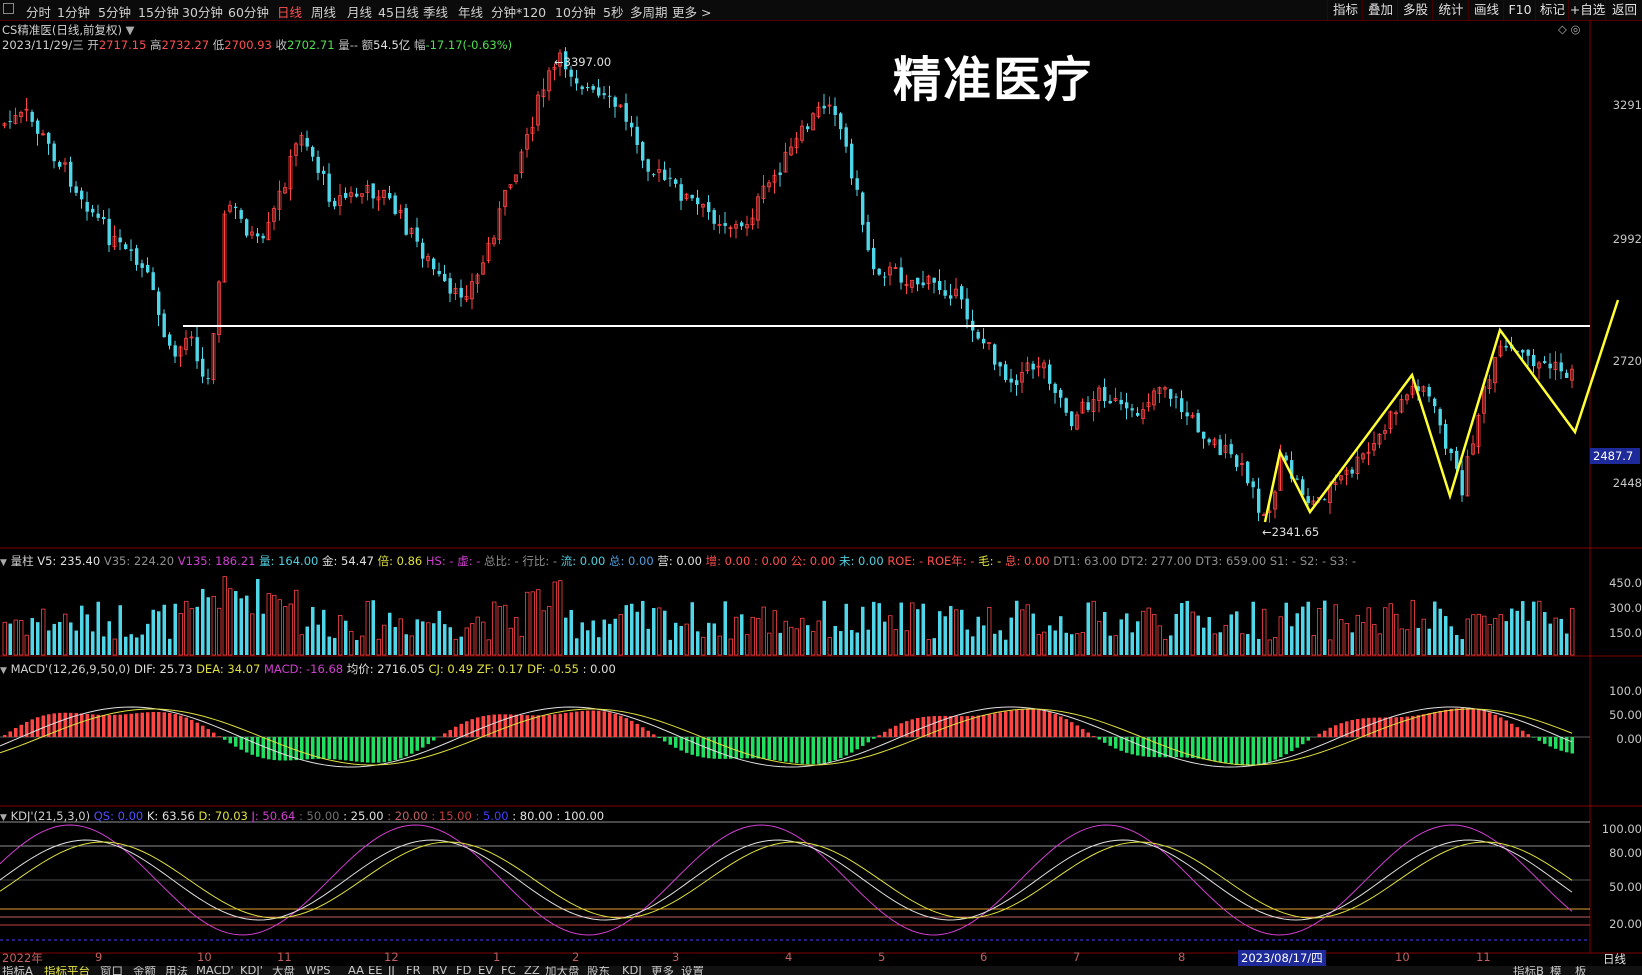 The image size is (1642, 975). Describe the element at coordinates (662, 970) in the screenshot. I see `indicator-tab: 更多` at that location.